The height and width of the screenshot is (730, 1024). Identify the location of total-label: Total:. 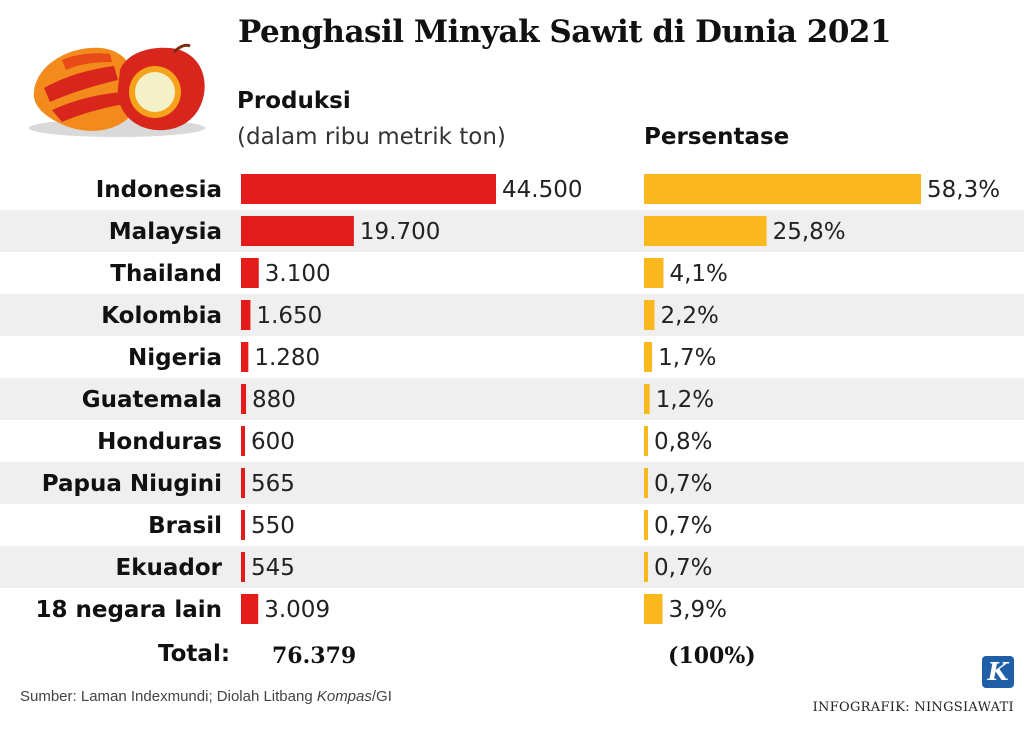
(194, 654).